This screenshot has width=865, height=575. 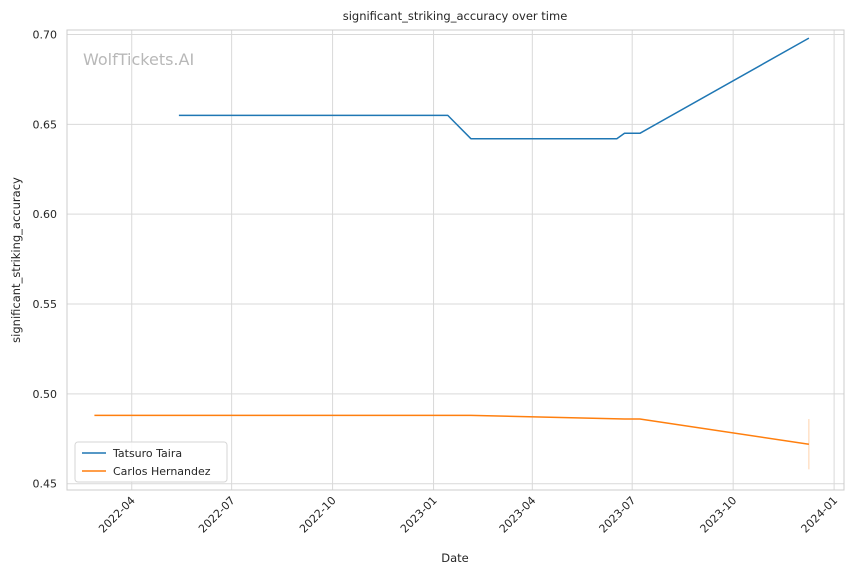 What do you see at coordinates (45, 394) in the screenshot?
I see `y-tick-label: 0.50` at bounding box center [45, 394].